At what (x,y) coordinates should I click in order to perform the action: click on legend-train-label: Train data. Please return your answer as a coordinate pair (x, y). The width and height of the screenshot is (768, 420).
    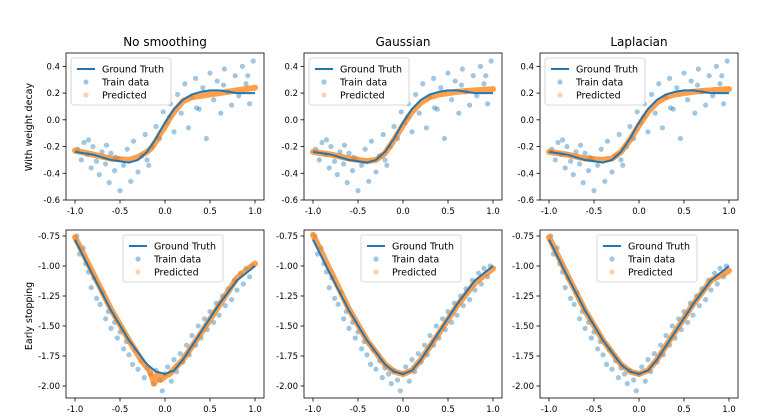
    Looking at the image, I should click on (651, 259).